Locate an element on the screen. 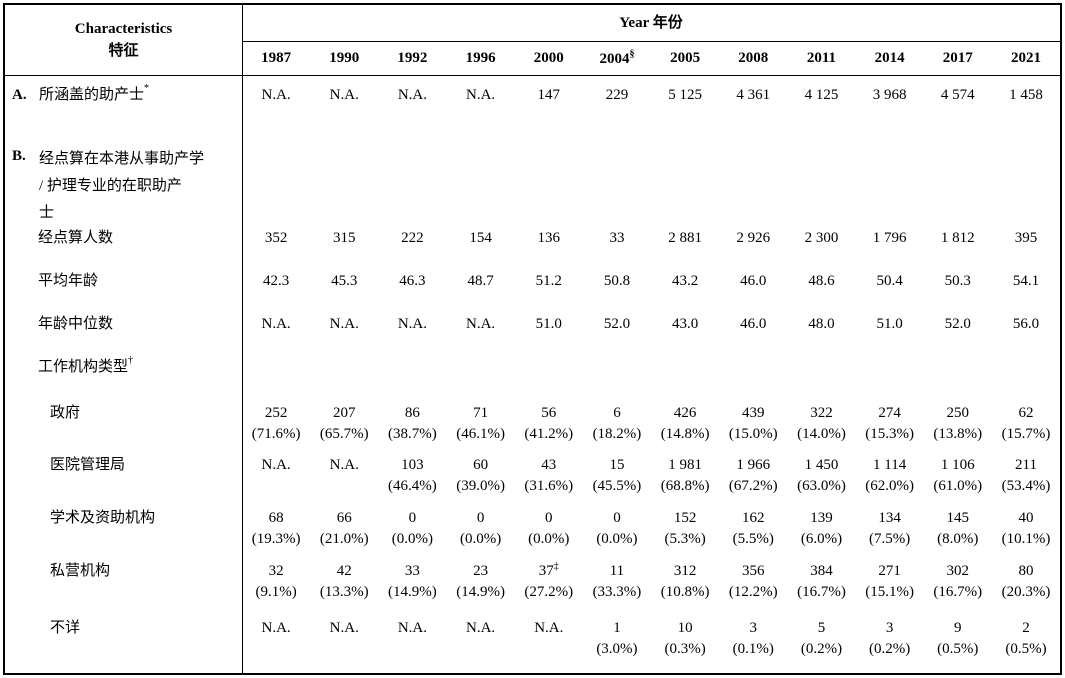 This screenshot has width=1065, height=678. cell-value-text: 6 is located at coordinates (617, 413).